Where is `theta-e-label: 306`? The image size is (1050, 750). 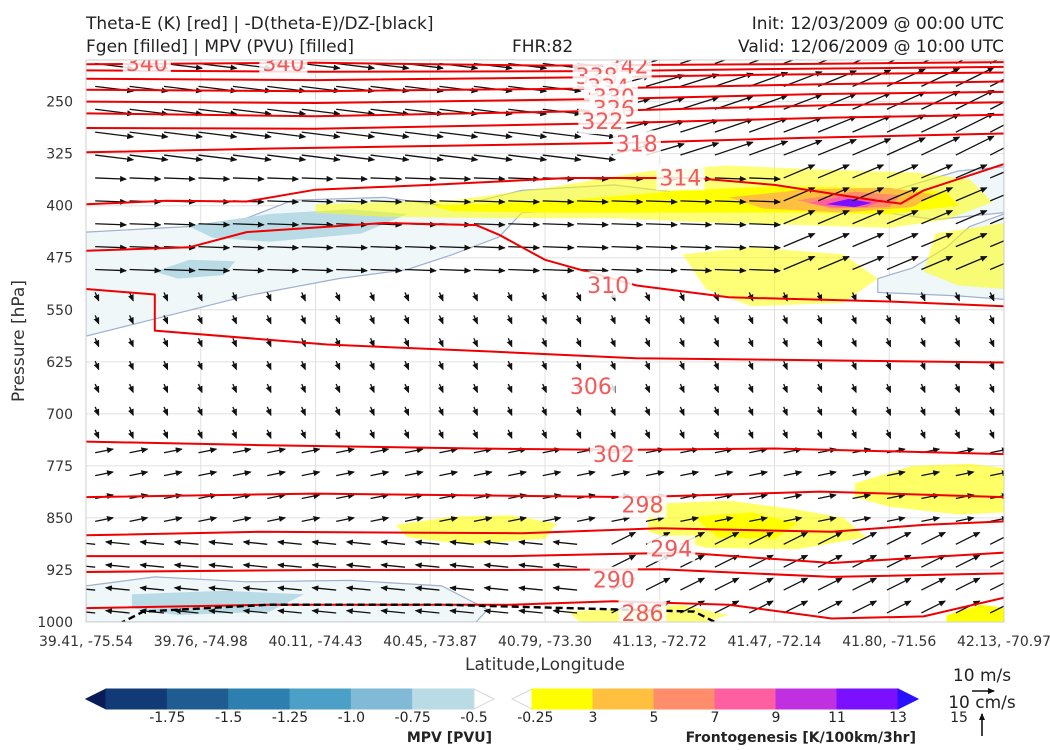
theta-e-label: 306 is located at coordinates (591, 387).